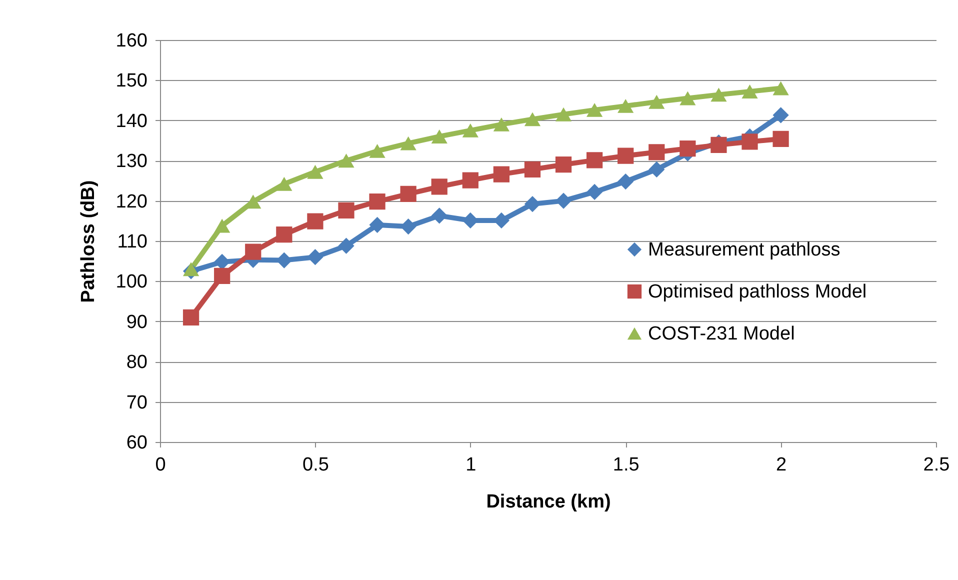 The width and height of the screenshot is (958, 580). I want to click on y-axis-title: Pathloss (dB), so click(88, 241).